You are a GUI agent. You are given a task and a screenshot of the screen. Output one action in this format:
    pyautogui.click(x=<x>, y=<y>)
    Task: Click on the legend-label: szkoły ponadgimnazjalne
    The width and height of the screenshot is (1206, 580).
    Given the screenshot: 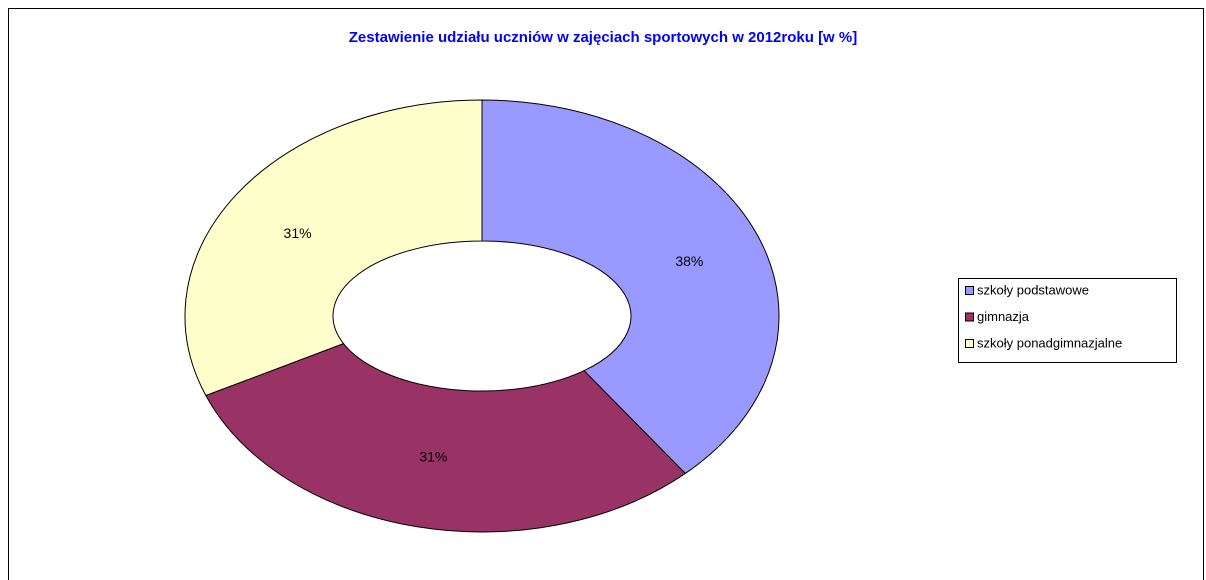 What is the action you would take?
    pyautogui.click(x=1049, y=342)
    